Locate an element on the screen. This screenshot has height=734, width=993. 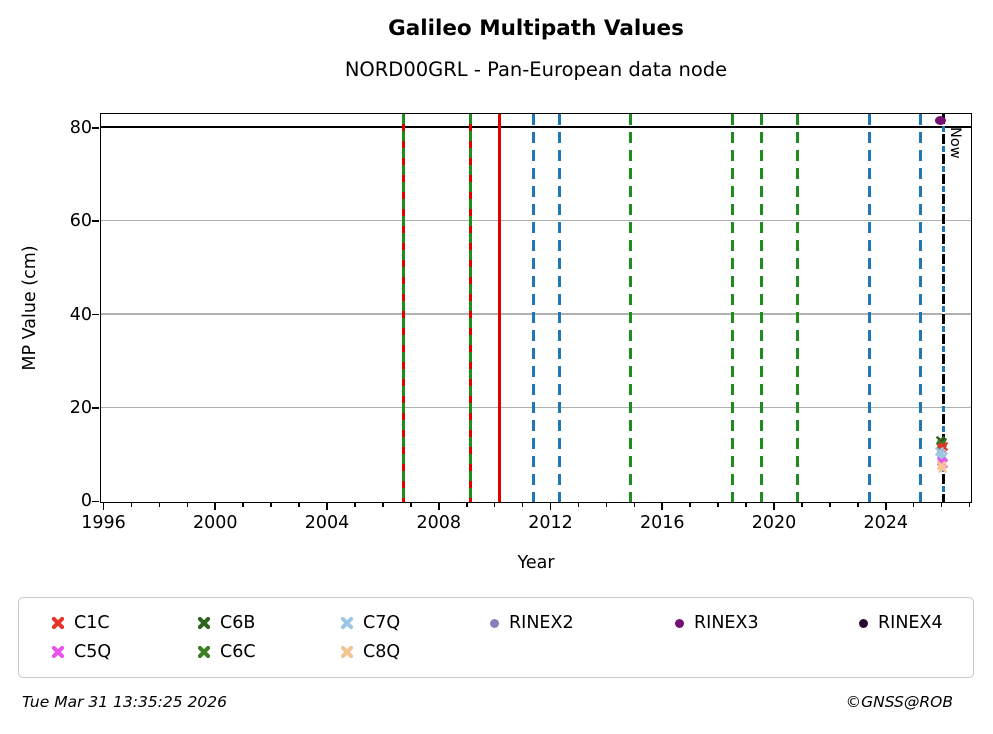
legend-box: C1C C6B C7Q RINEX2 RINEX3 RINEX4 C5Q C6C C8Q is located at coordinates (496, 637).